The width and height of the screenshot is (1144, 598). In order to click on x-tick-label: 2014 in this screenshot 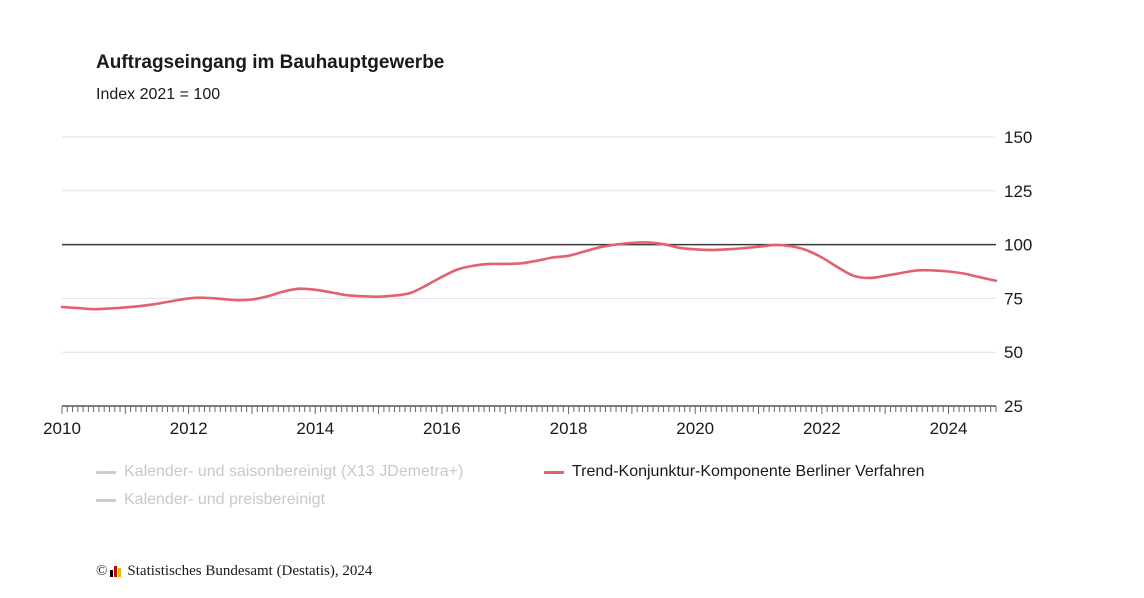, I will do `click(315, 428)`.